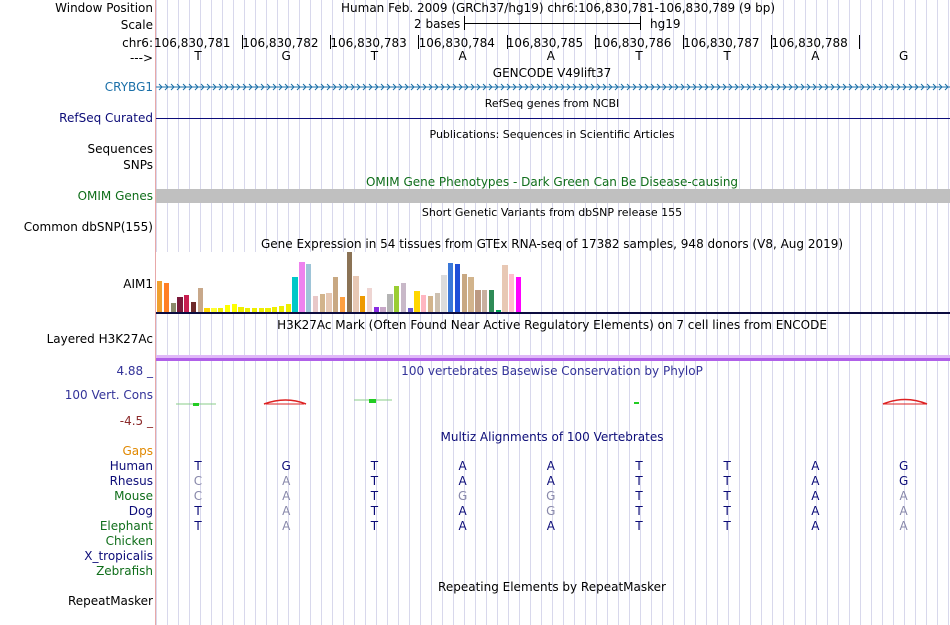 This screenshot has width=950, height=625. I want to click on refseq-gene-line, so click(553, 118).